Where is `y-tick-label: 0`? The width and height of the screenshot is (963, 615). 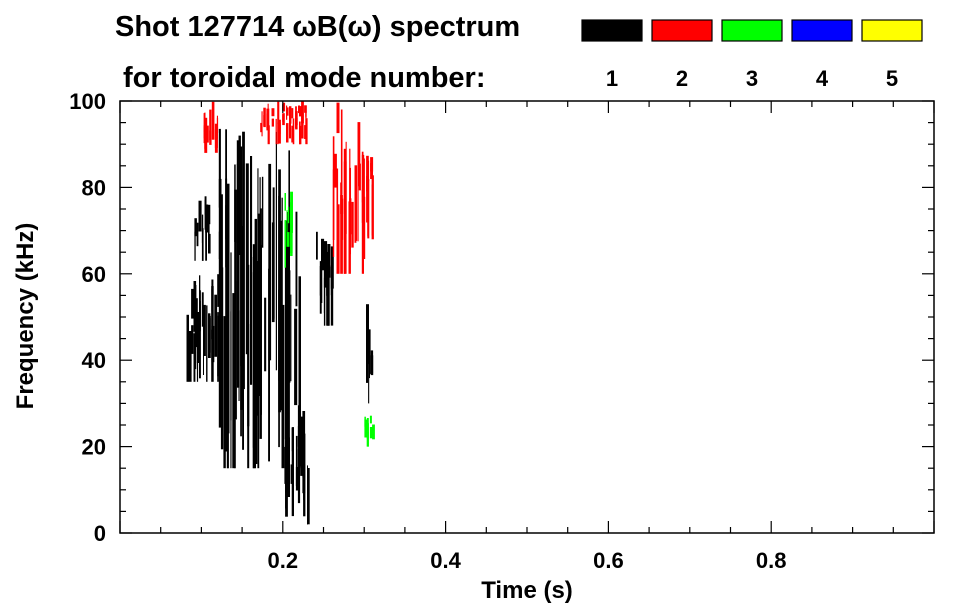 y-tick-label: 0 is located at coordinates (100, 533).